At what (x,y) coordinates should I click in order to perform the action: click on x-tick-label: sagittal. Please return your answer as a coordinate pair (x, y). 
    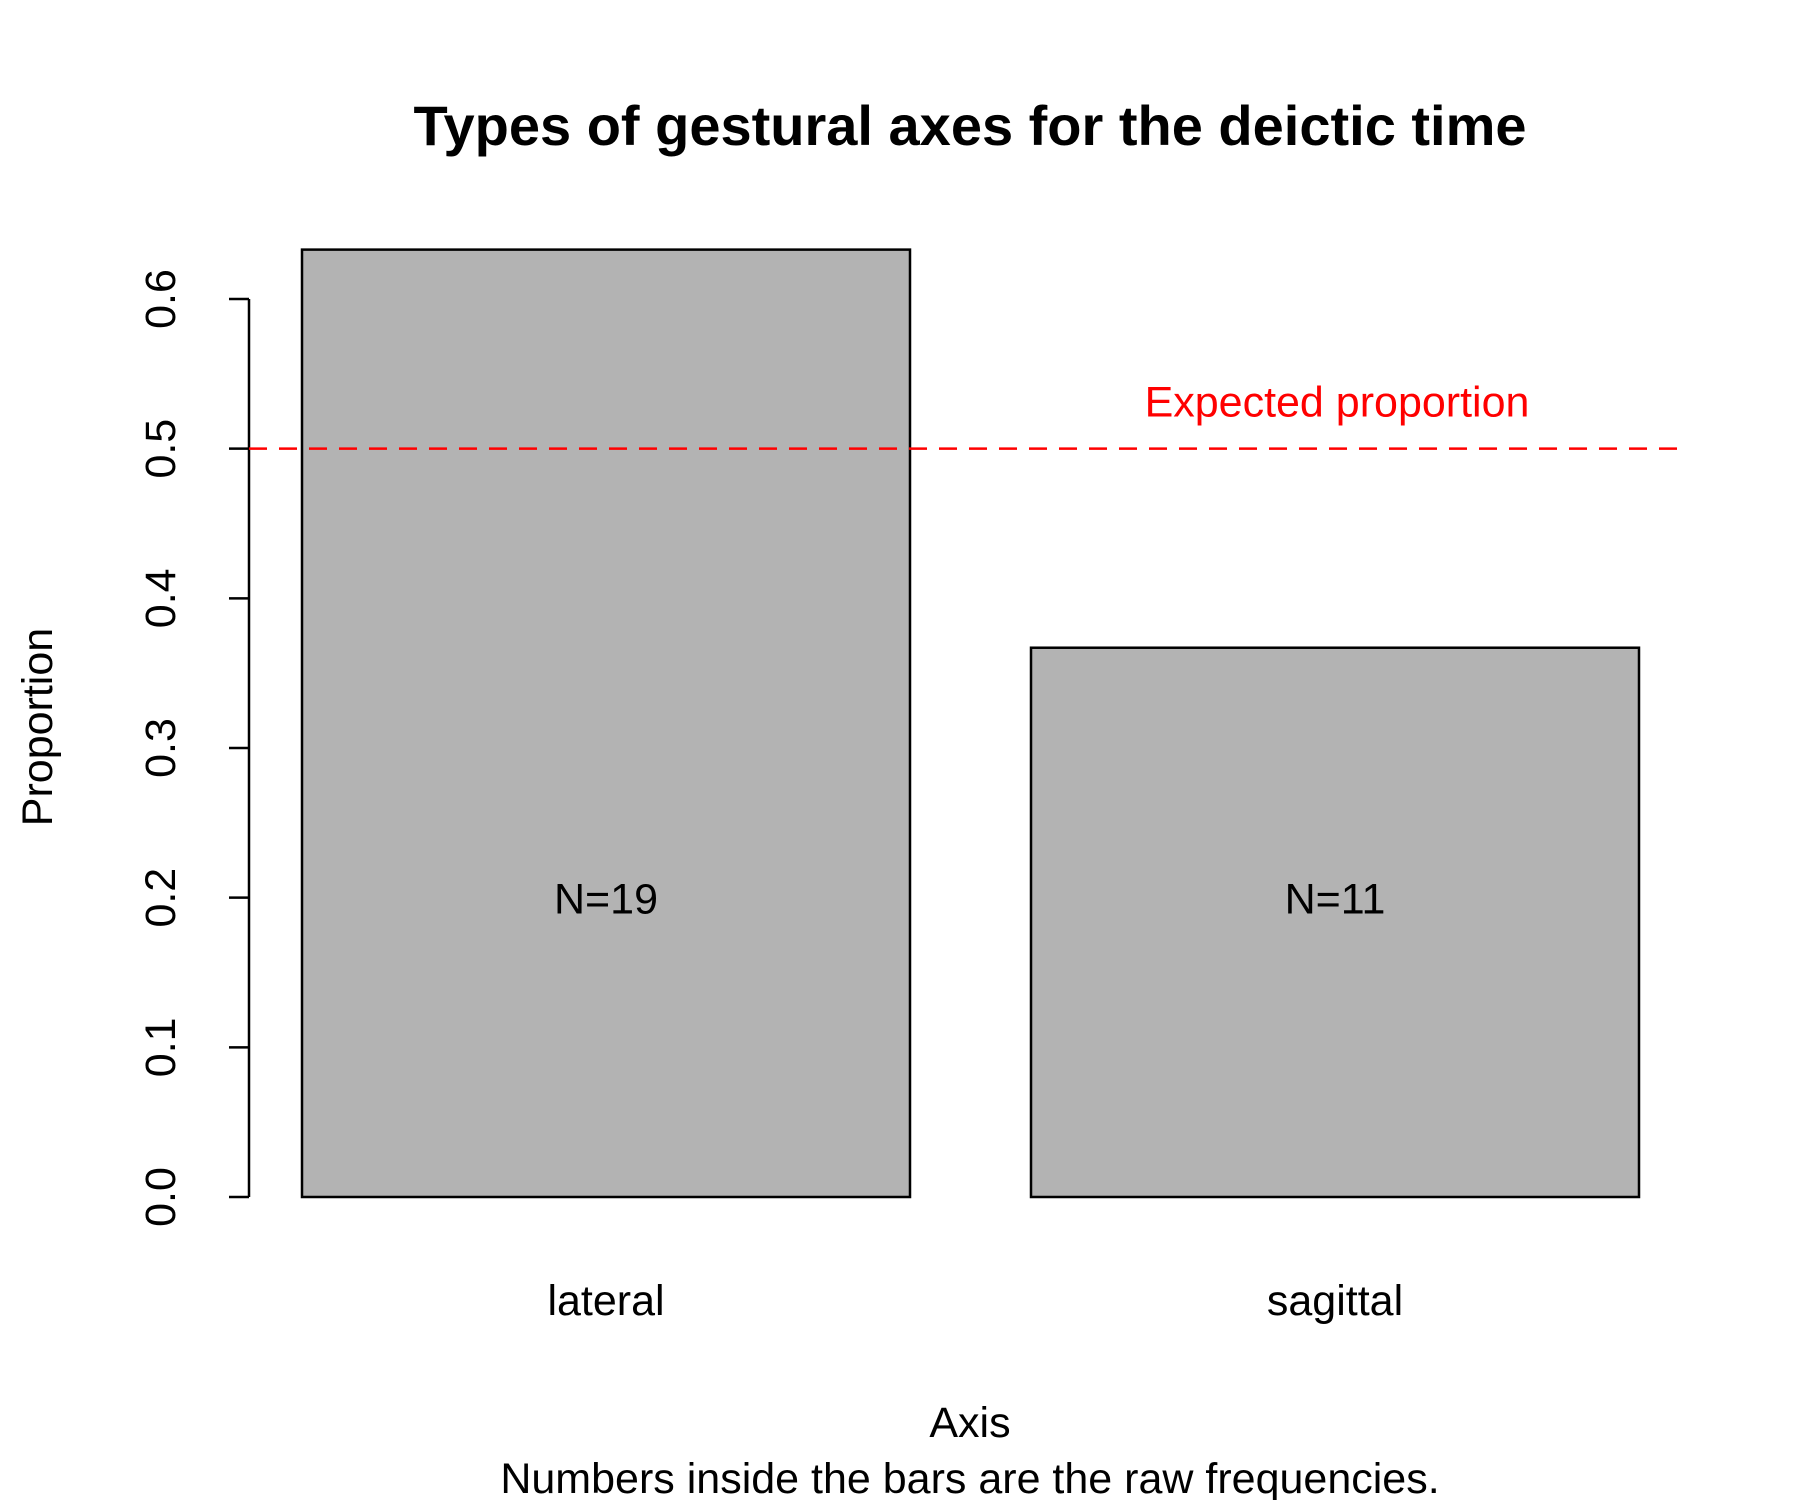
    Looking at the image, I should click on (1335, 1301).